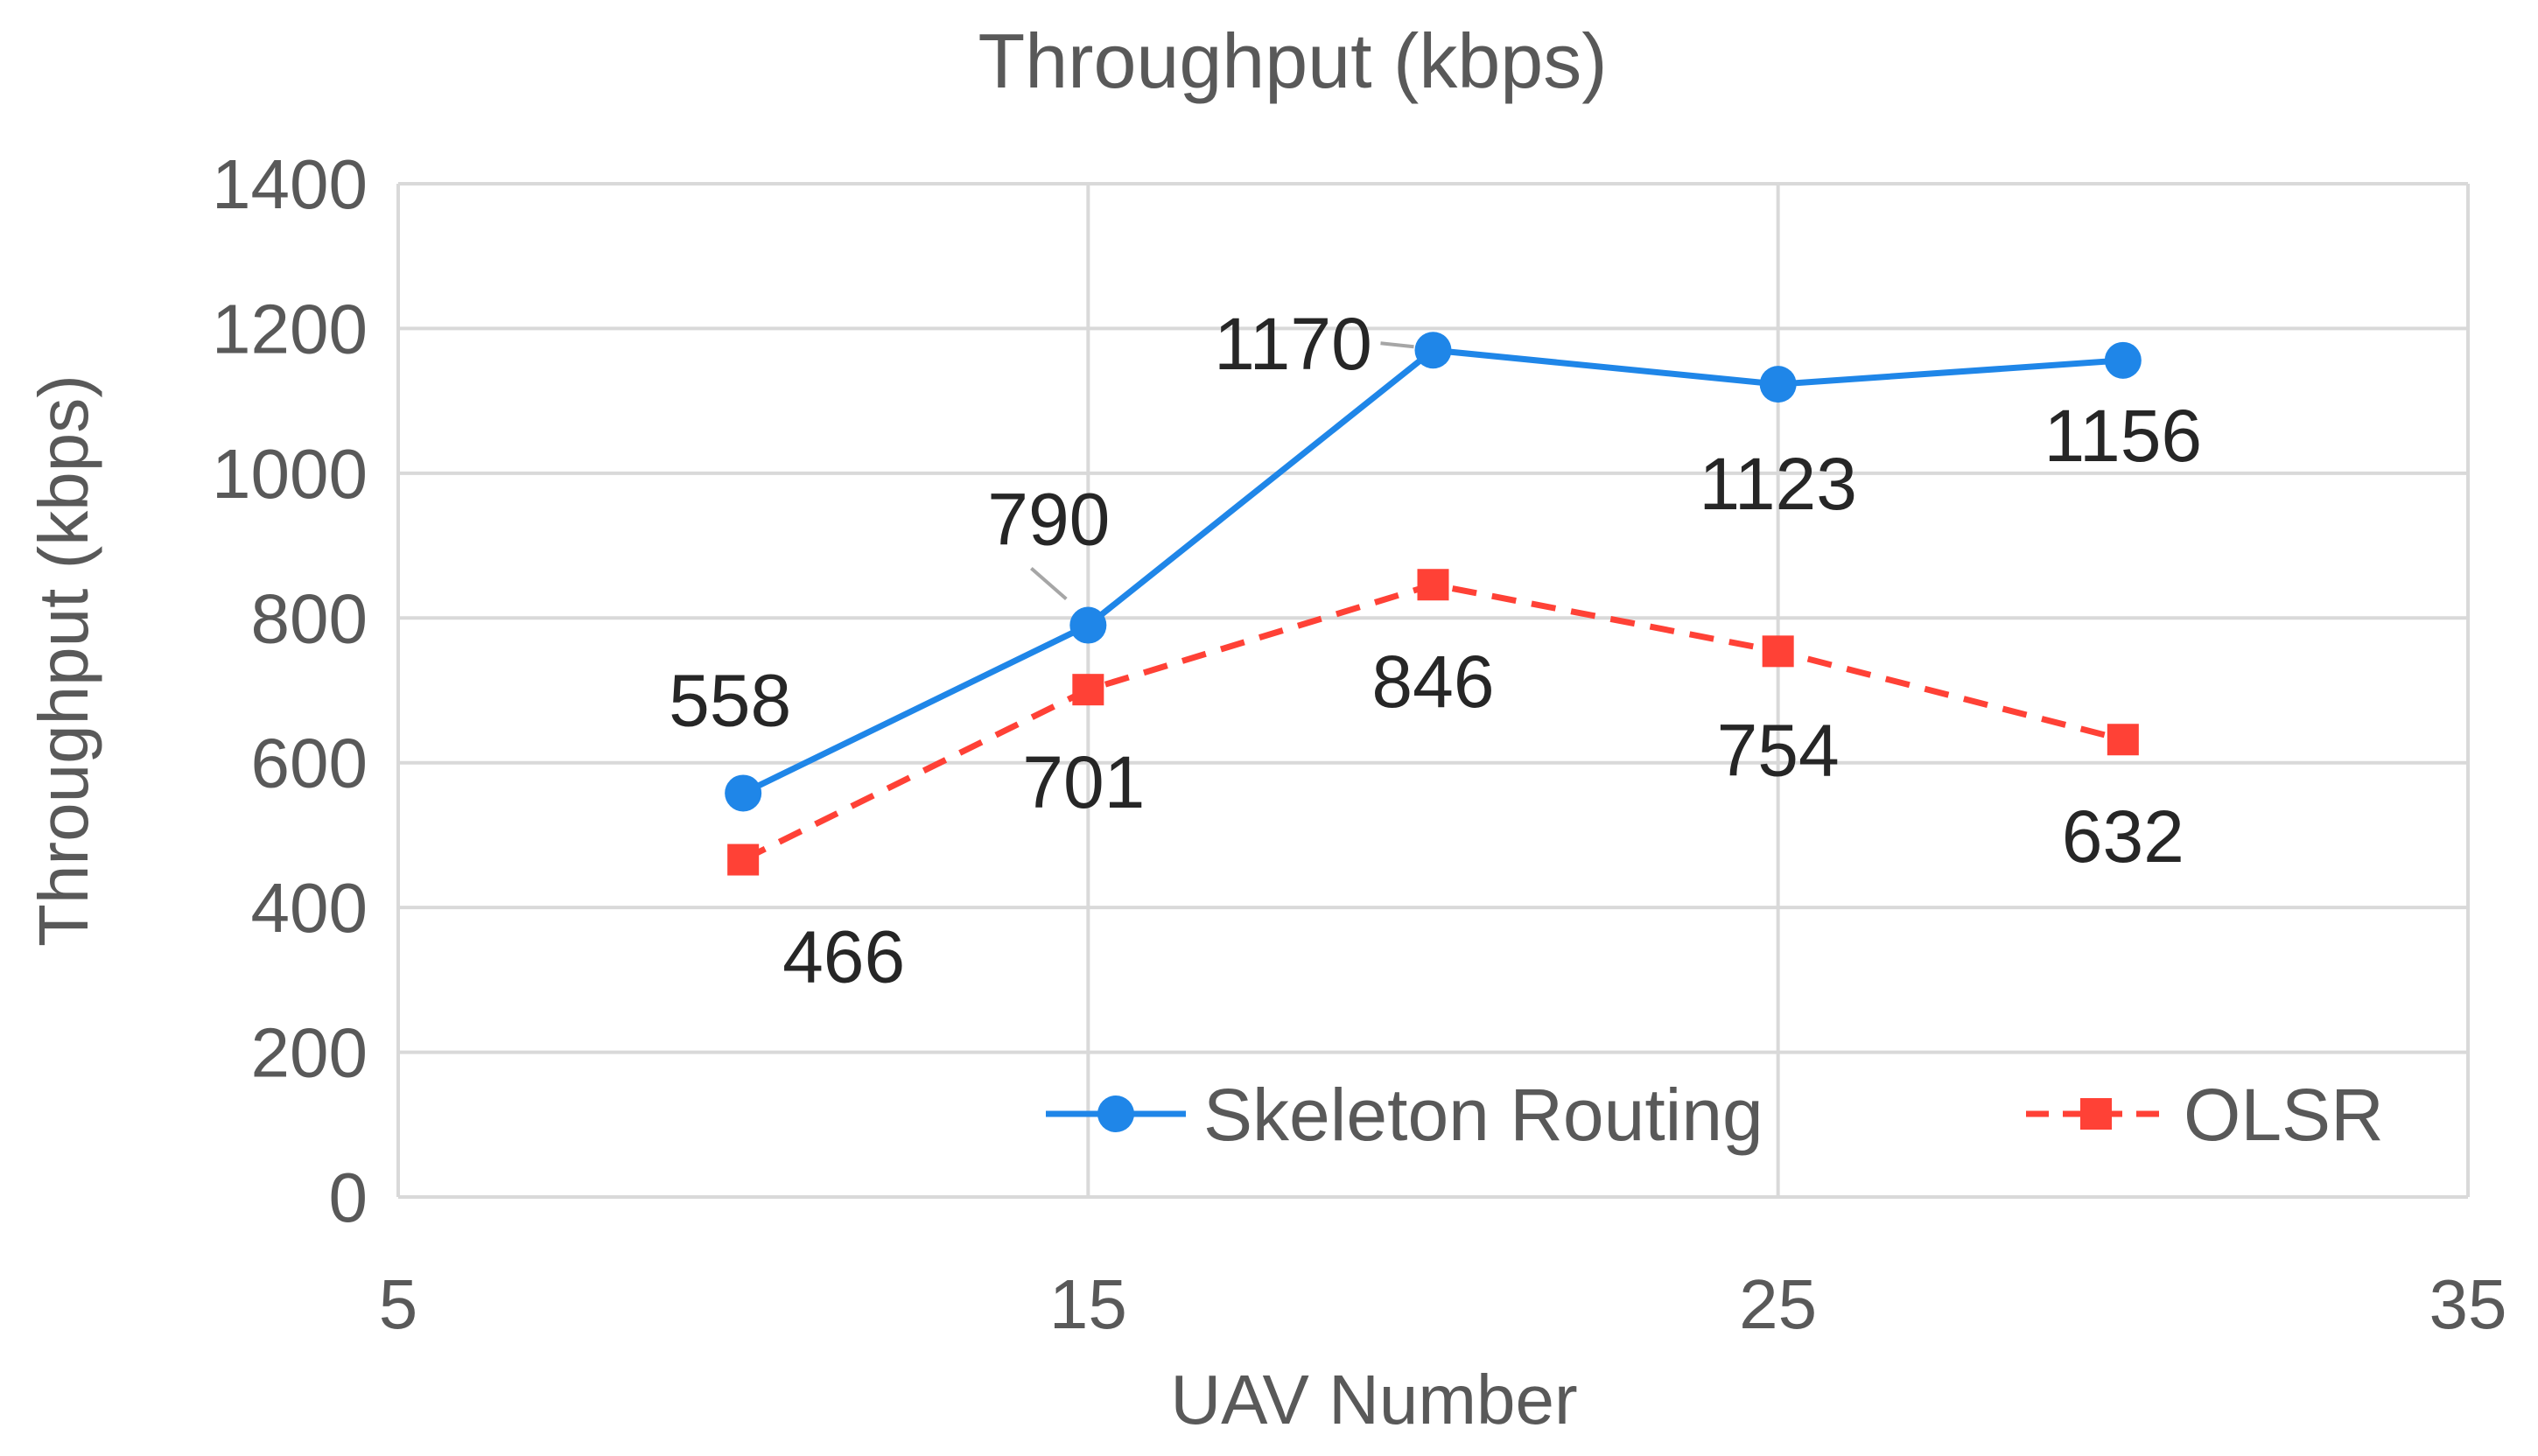 The height and width of the screenshot is (1456, 2538). I want to click on olsr-data-label: 846, so click(1433, 681).